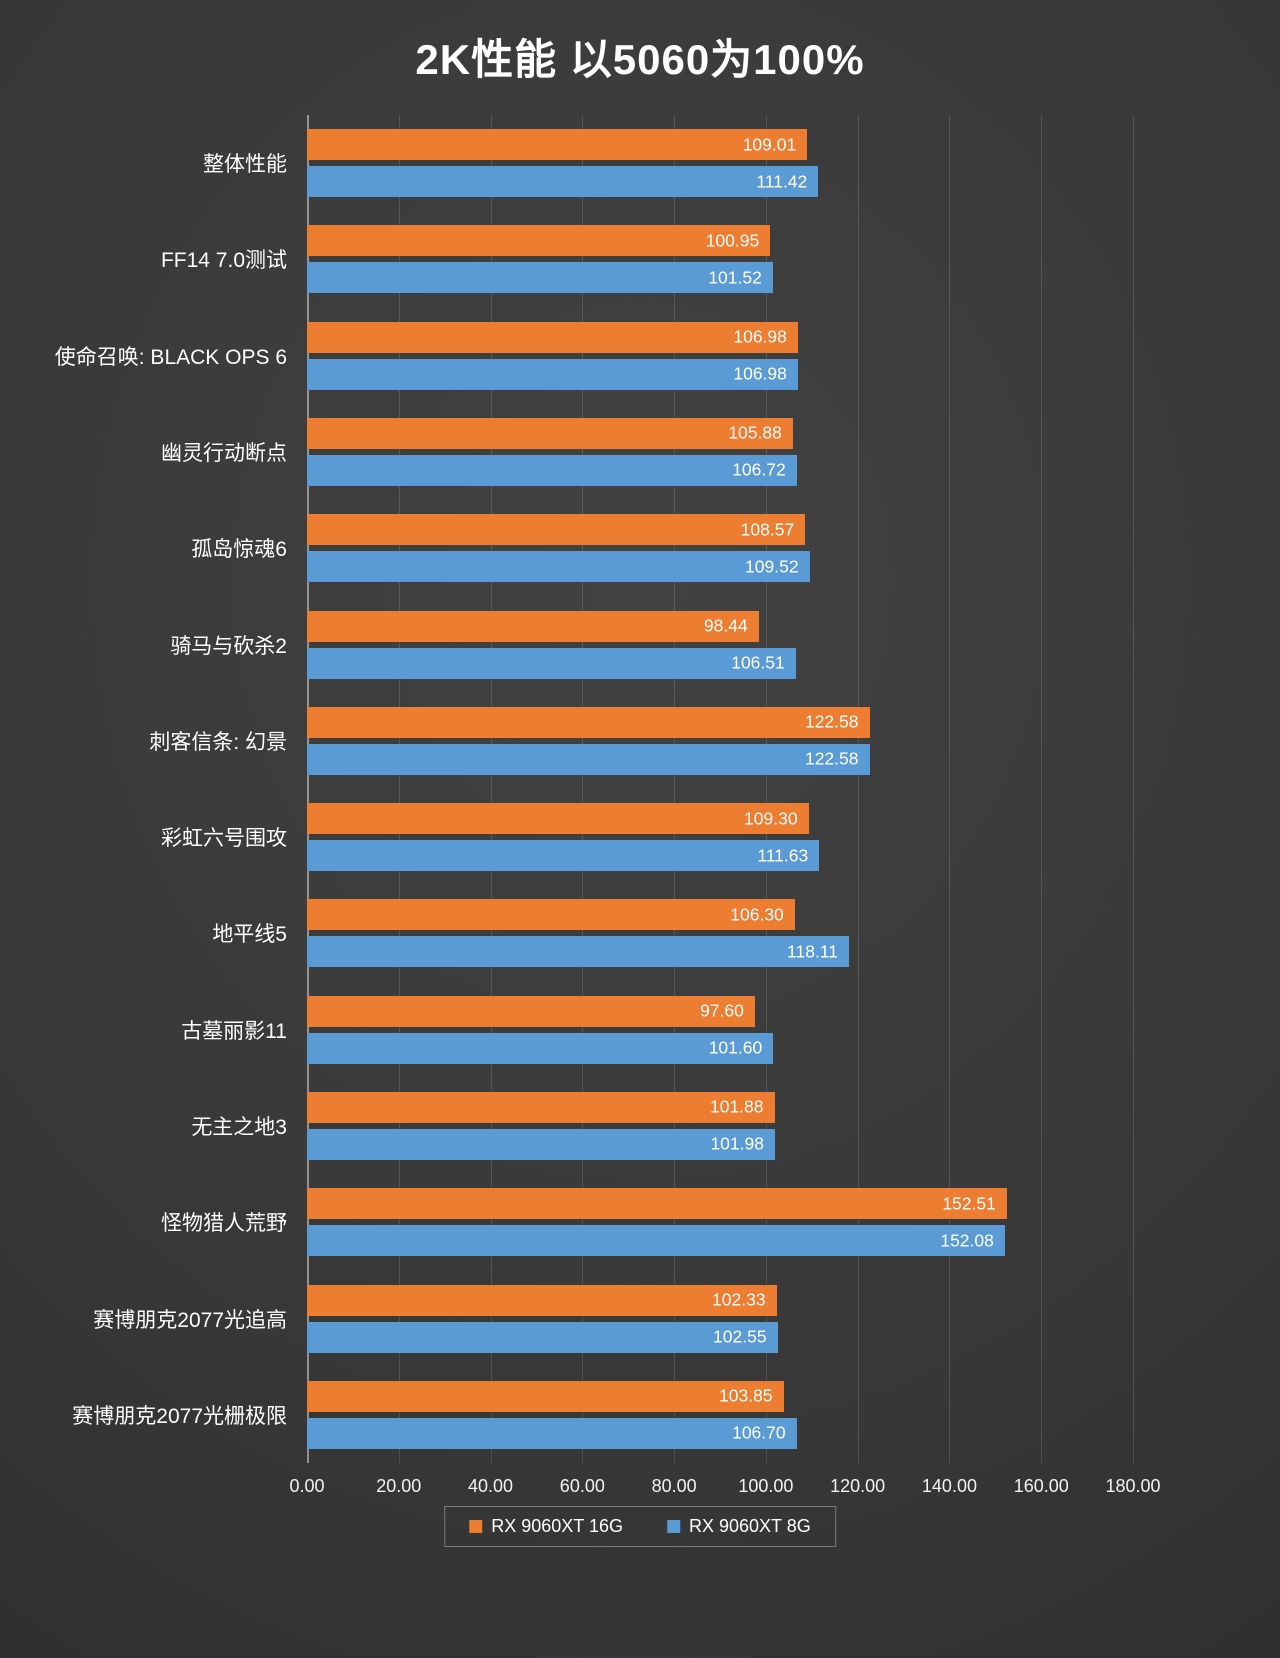  Describe the element at coordinates (782, 181) in the screenshot. I see `bar-value-label: 111.42` at that location.